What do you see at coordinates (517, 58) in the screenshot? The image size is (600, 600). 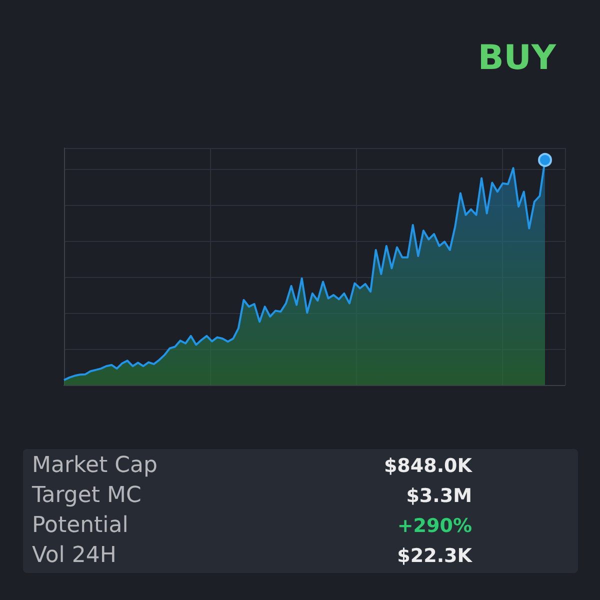 I see `text: BUY` at bounding box center [517, 58].